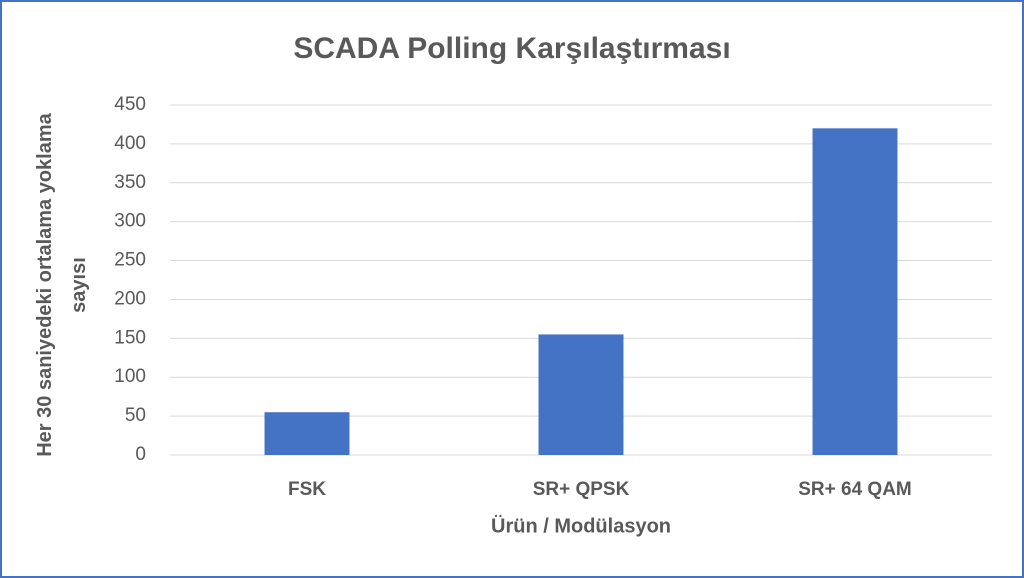  I want to click on y-tick-label: 200, so click(130, 298).